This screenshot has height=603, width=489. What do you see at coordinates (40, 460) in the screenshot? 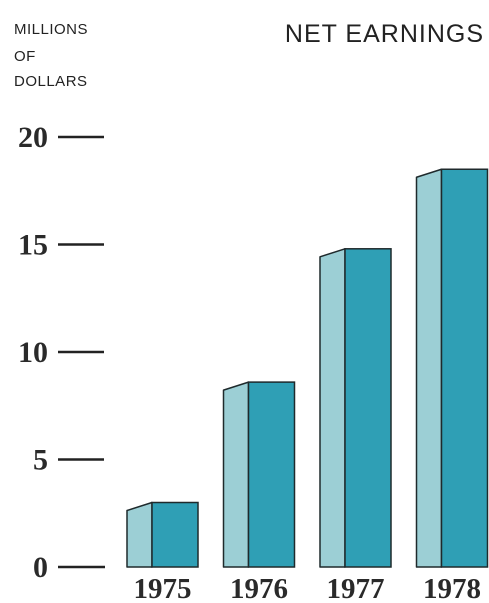
I see `y-tick-label: 5` at bounding box center [40, 460].